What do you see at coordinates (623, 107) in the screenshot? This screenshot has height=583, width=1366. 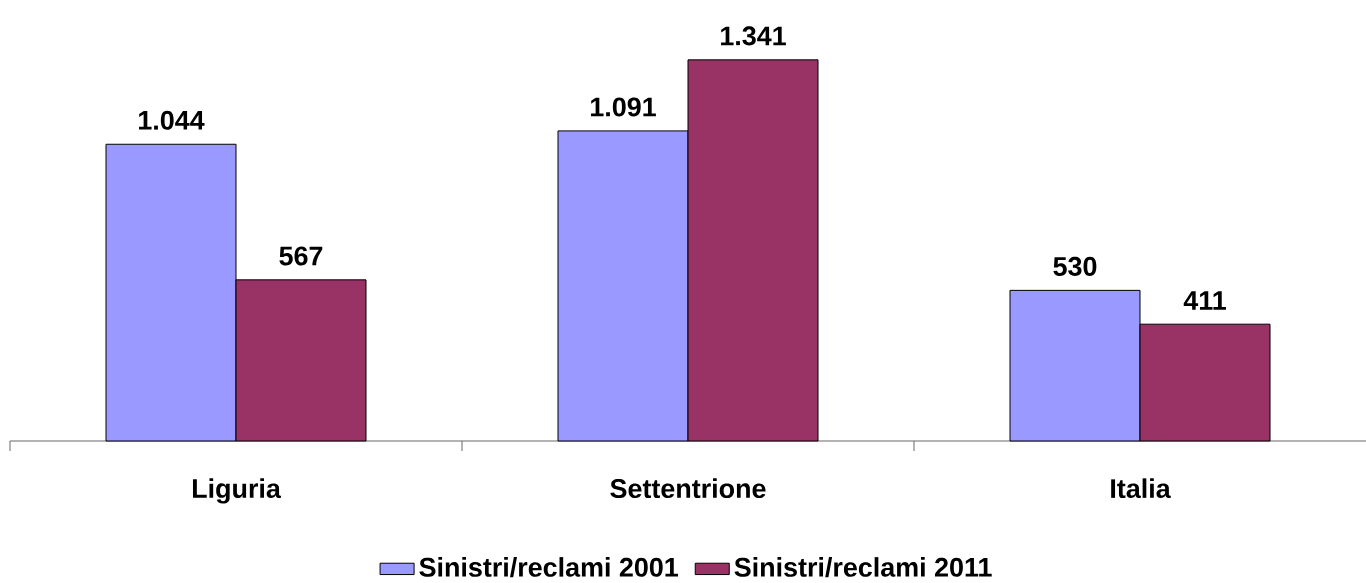 I see `data-label: 1.091` at bounding box center [623, 107].